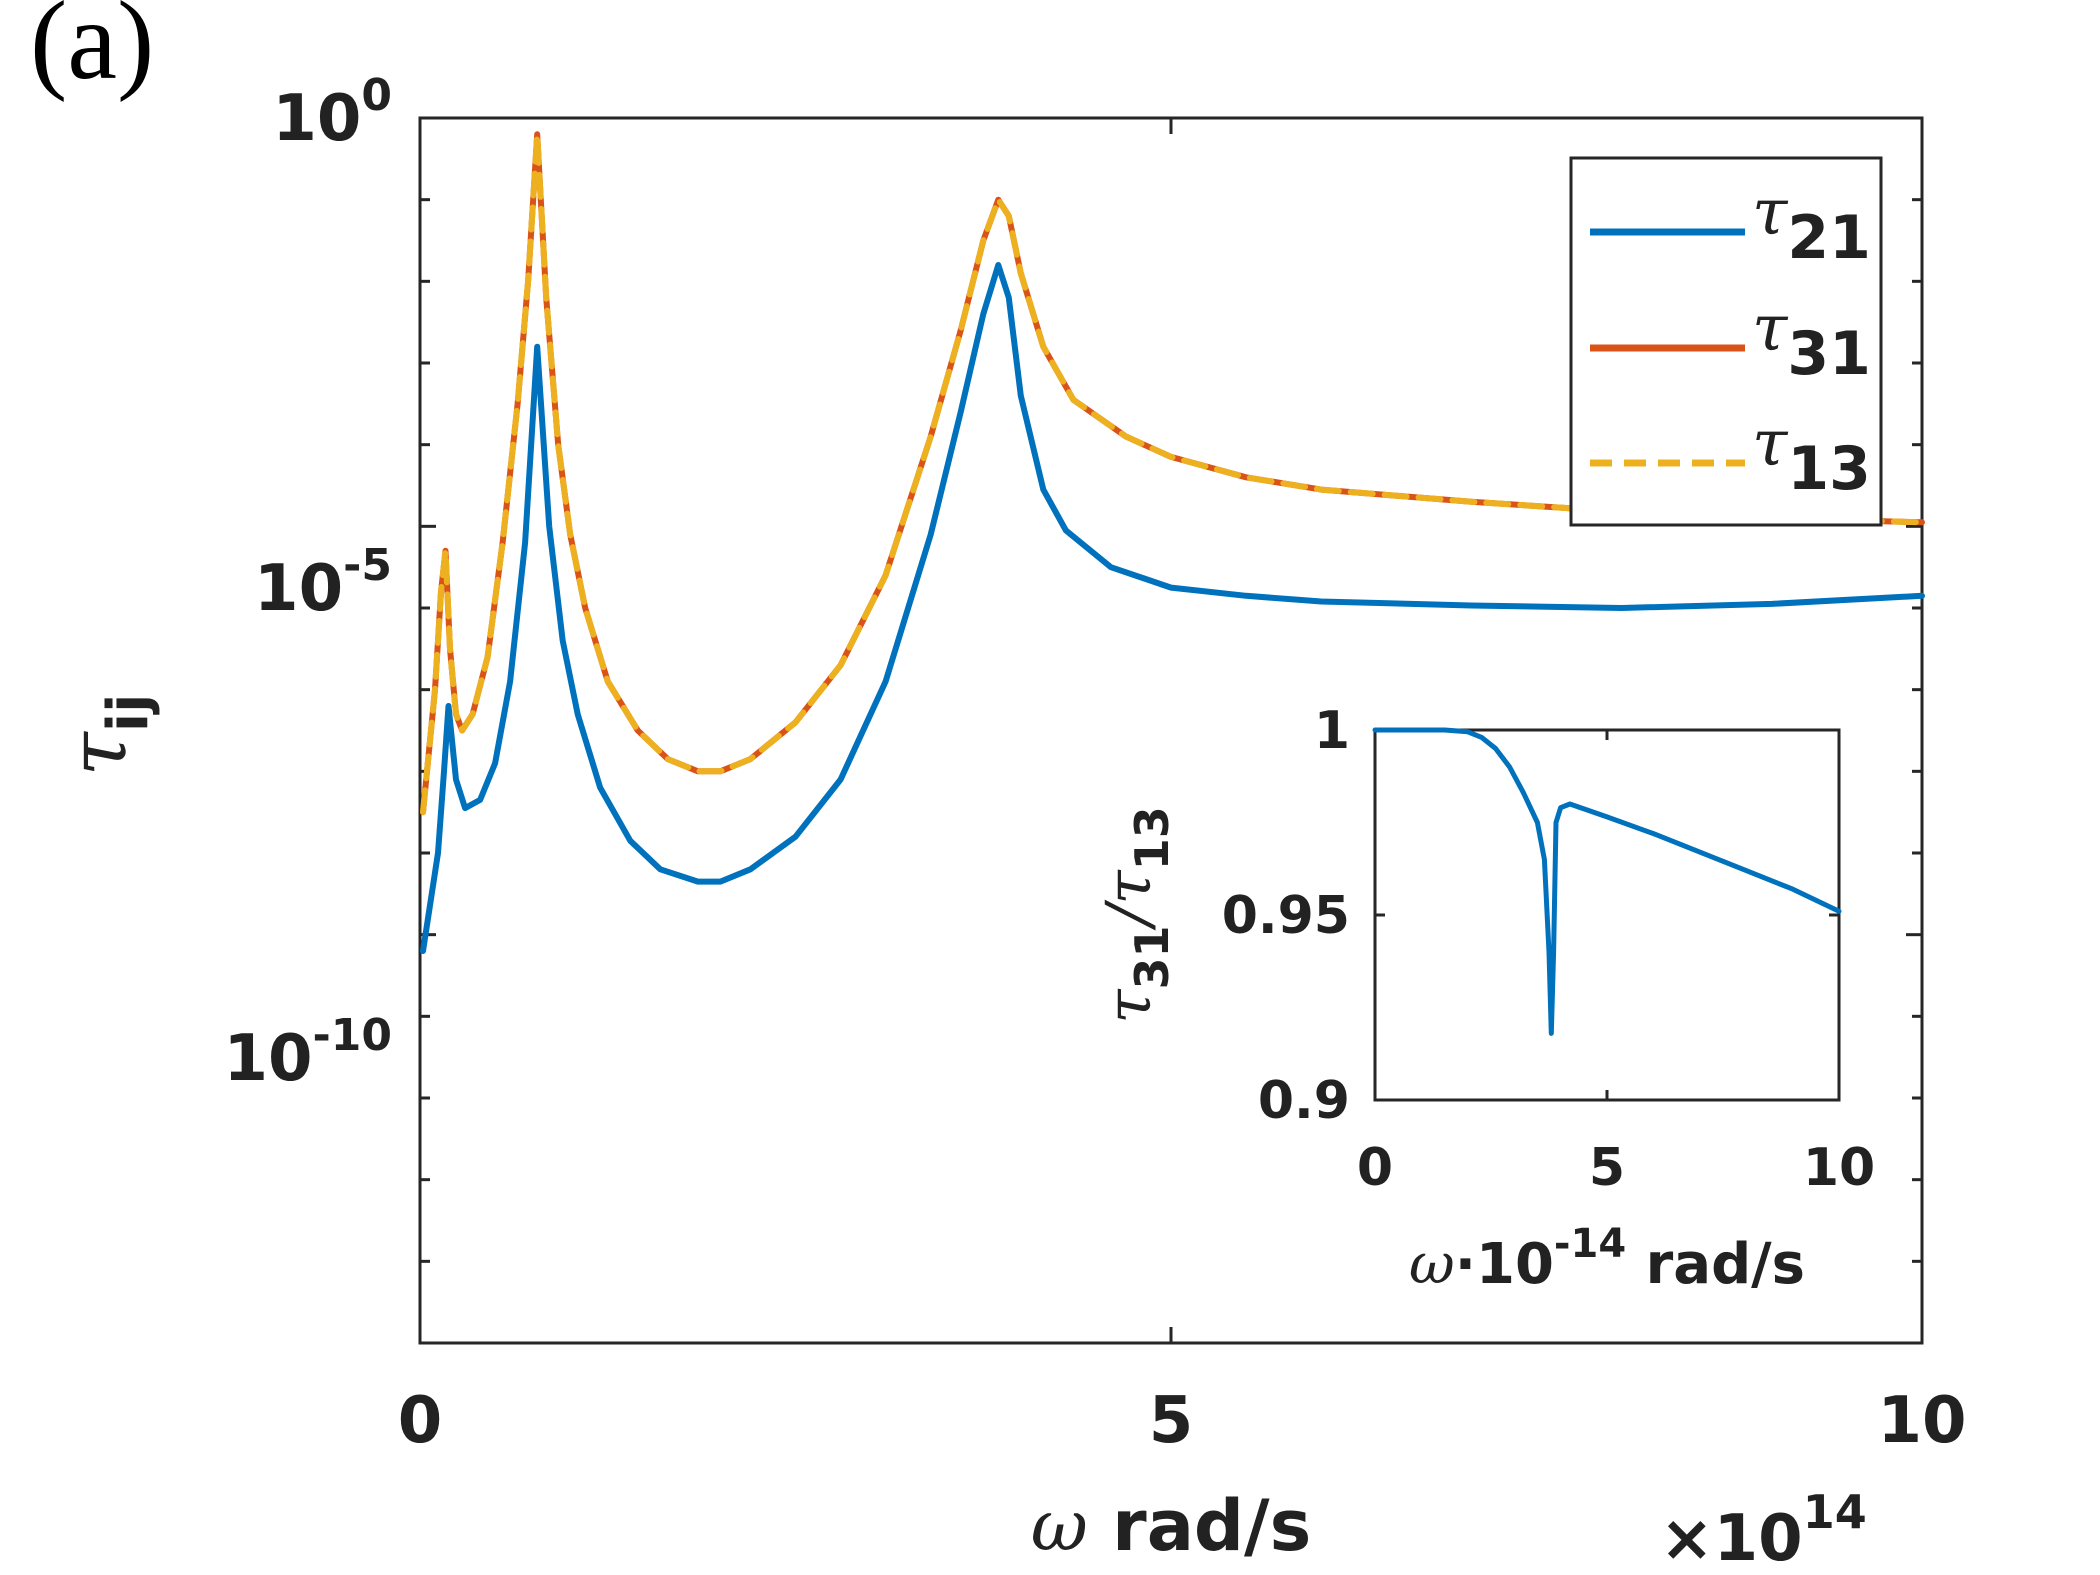 Image resolution: width=2100 pixels, height=1575 pixels. I want to click on inset-y-axis-label: τ31/τ13, so click(1135, 915).